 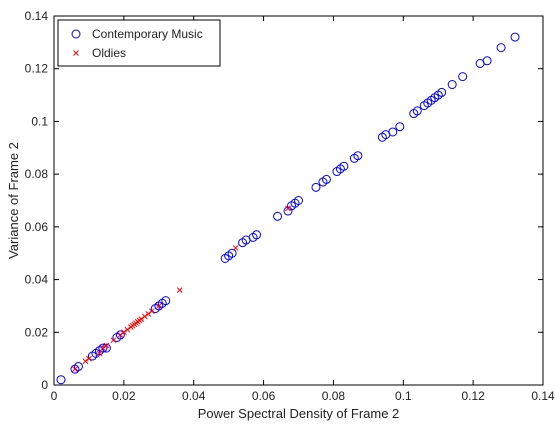 What do you see at coordinates (109, 53) in the screenshot?
I see `legend-label-oldies: Oldies` at bounding box center [109, 53].